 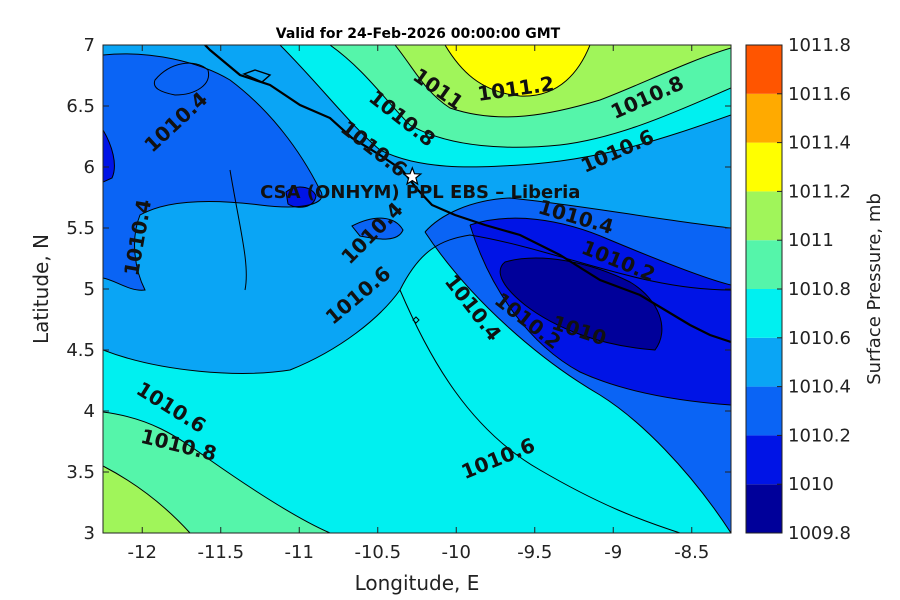 What do you see at coordinates (874, 289) in the screenshot?
I see `colorbar-label: Surface Pressure, mb` at bounding box center [874, 289].